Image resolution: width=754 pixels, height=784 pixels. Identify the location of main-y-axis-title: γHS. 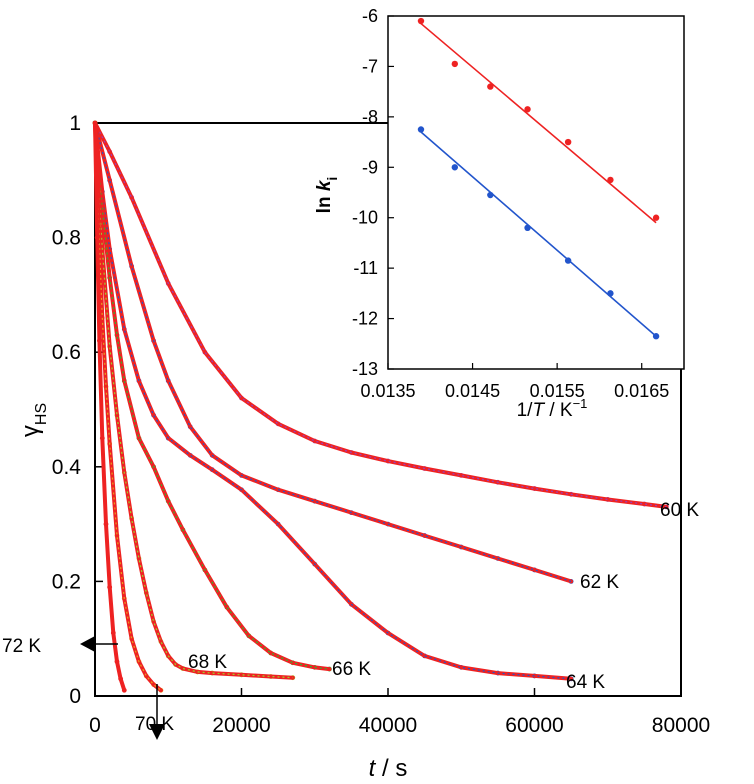
(33, 420).